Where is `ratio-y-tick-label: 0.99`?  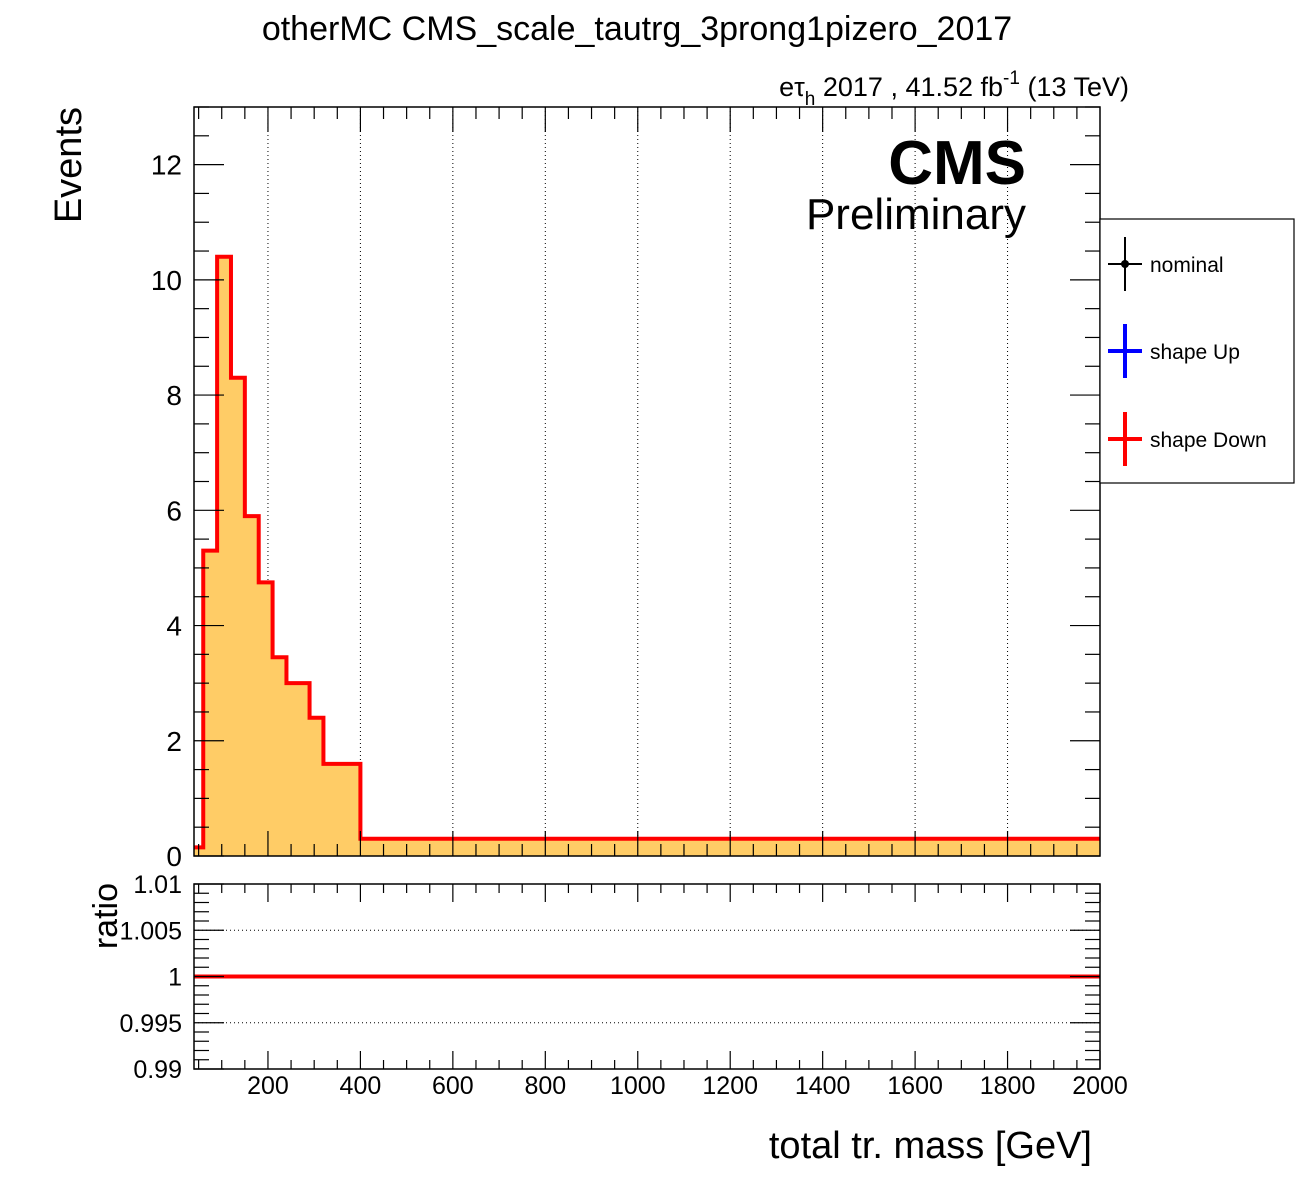
ratio-y-tick-label: 0.99 is located at coordinates (157, 1070).